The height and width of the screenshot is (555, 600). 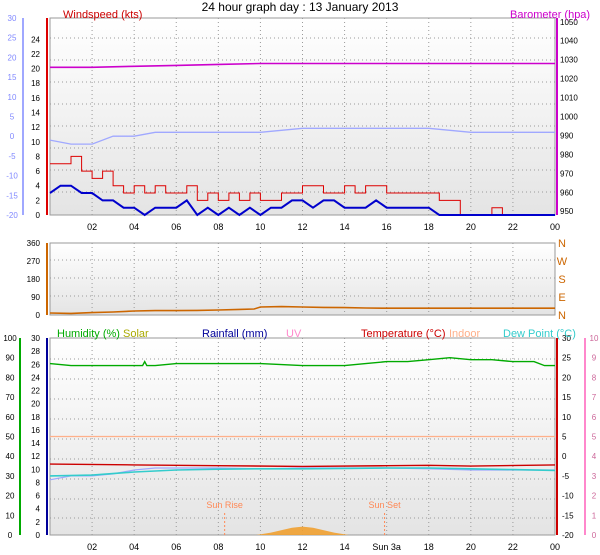 I want to click on barometer-axis-tick: 1020, so click(x=569, y=79).